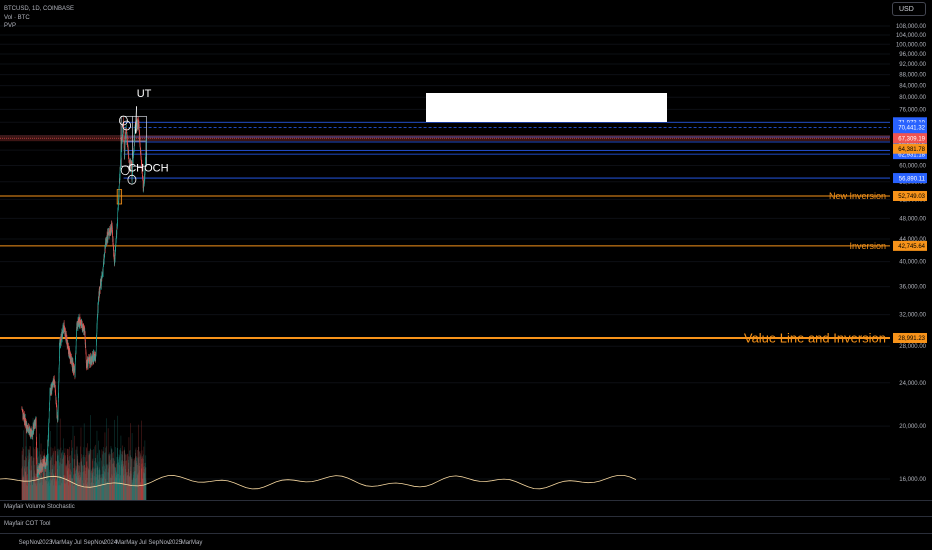 This screenshot has width=932, height=550. I want to click on y-tick-label: 80,000.00, so click(912, 98).